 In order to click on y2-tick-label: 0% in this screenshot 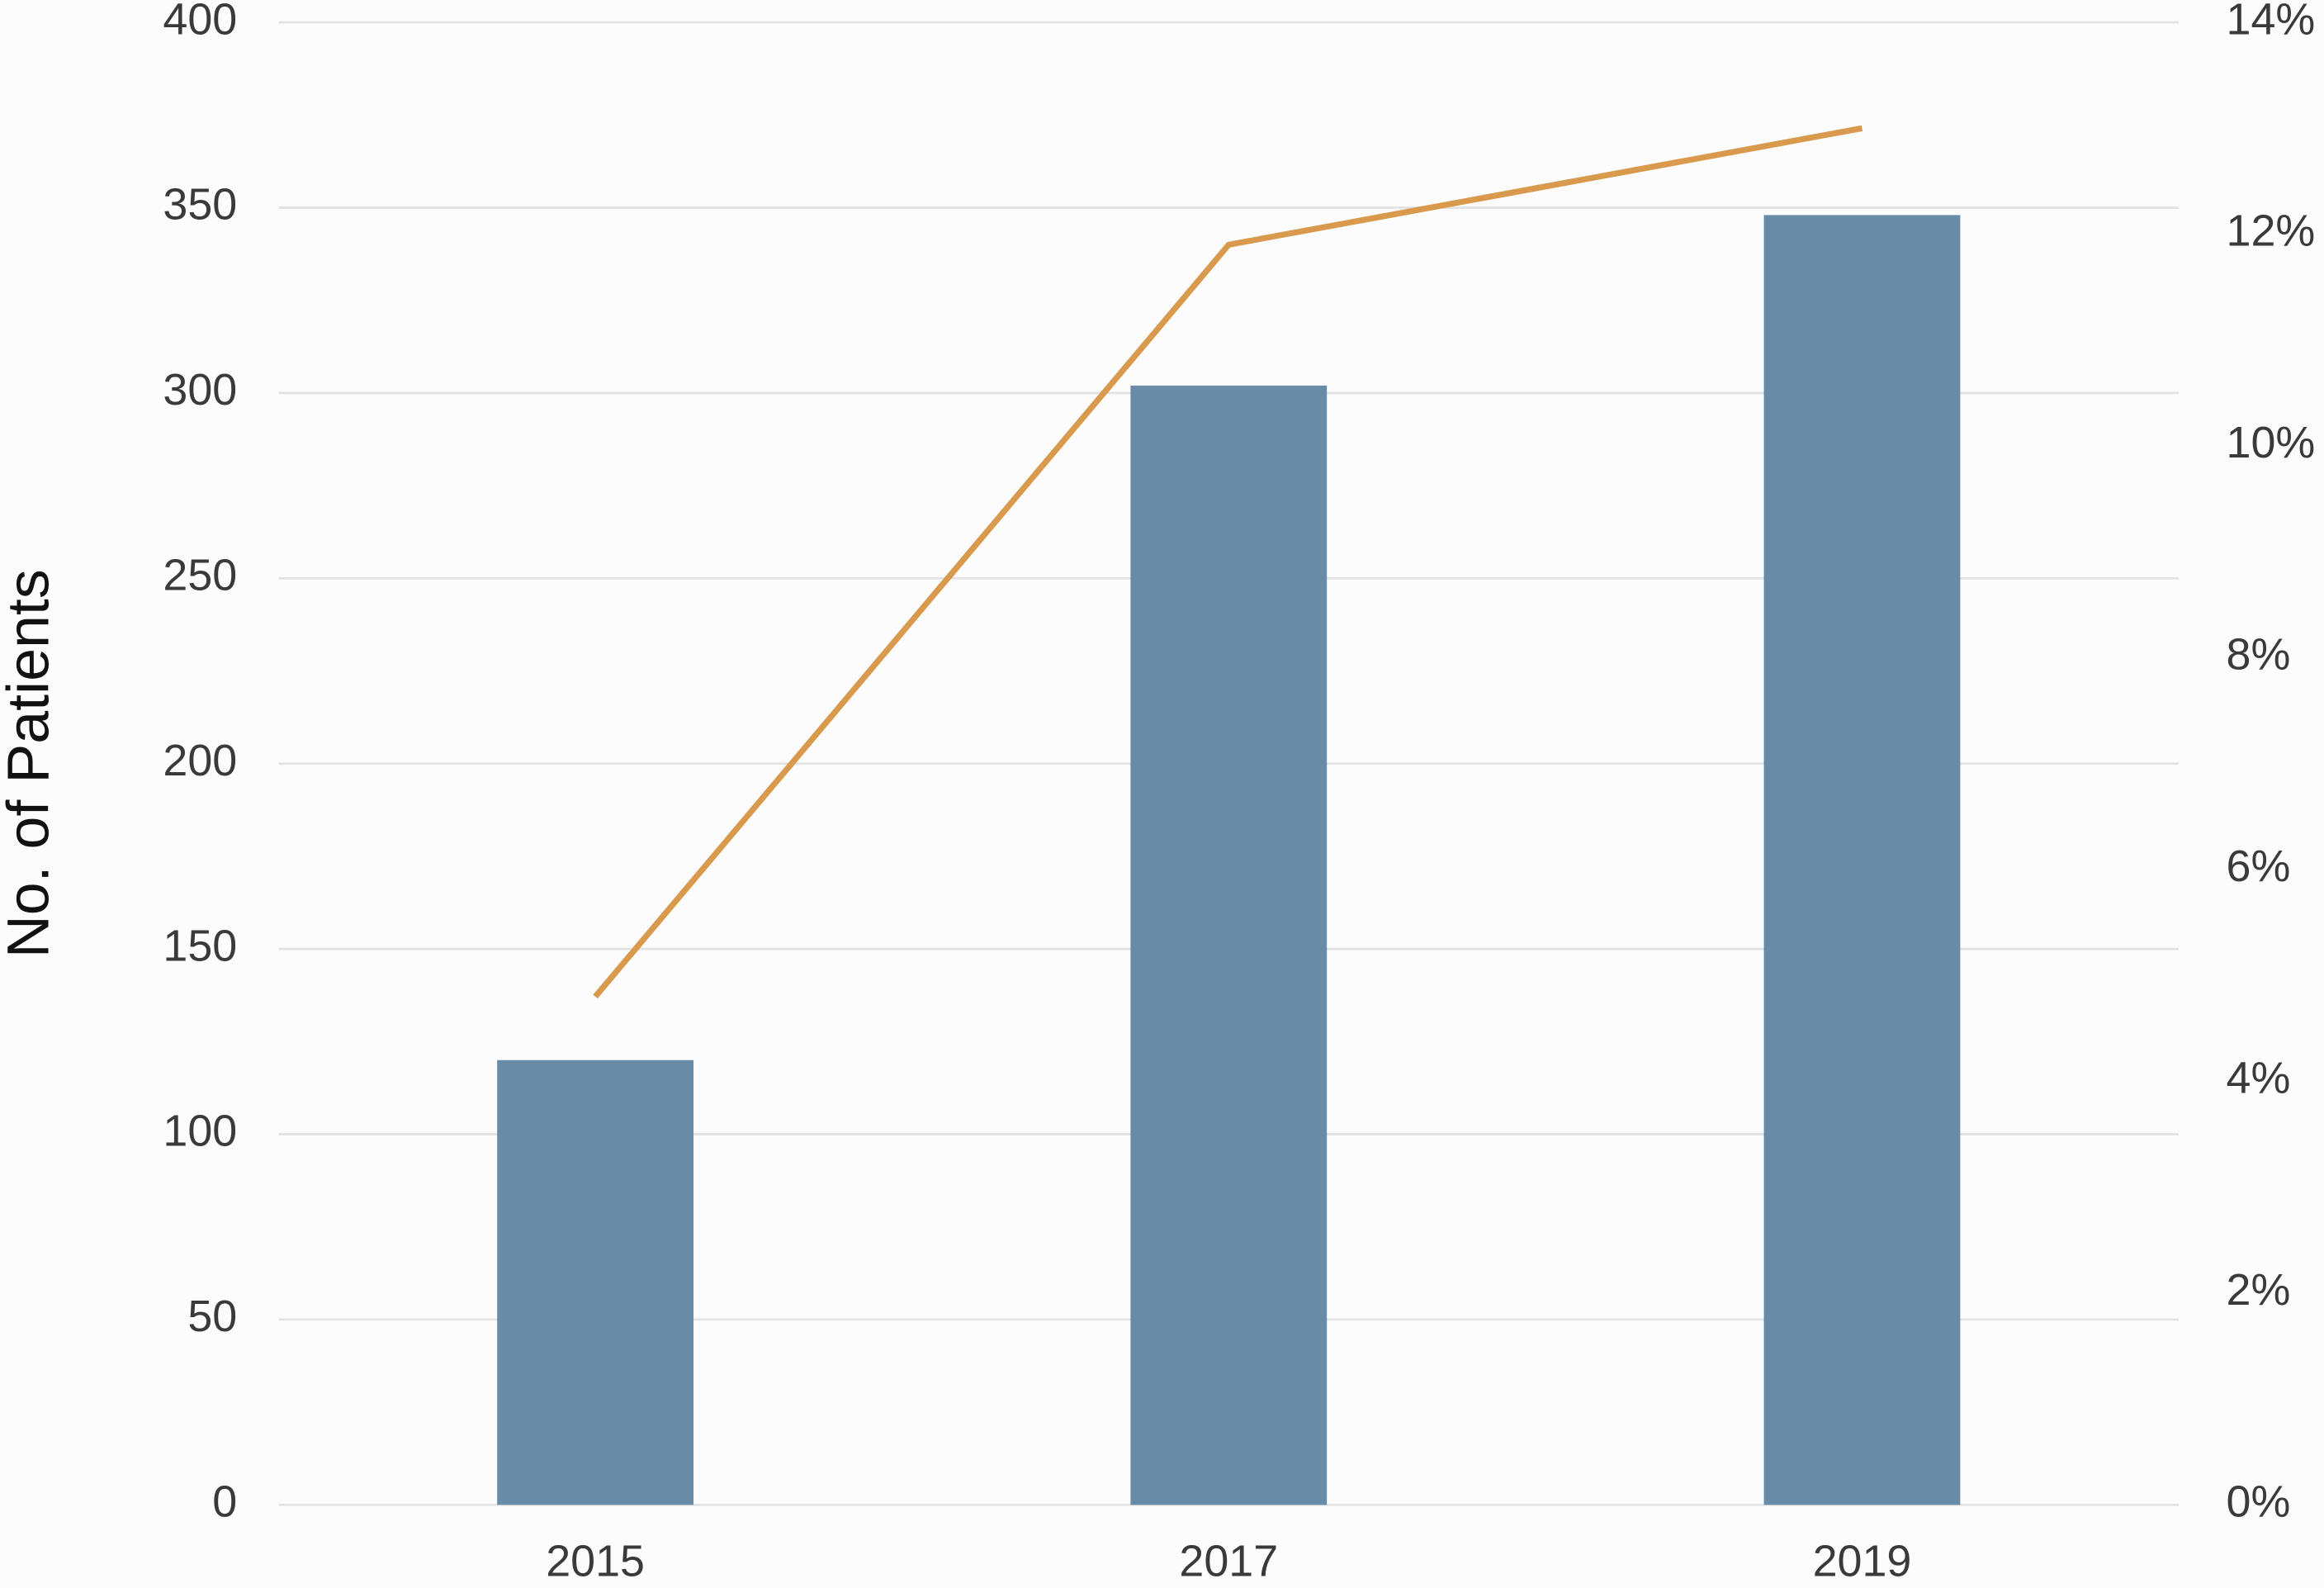, I will do `click(2259, 1502)`.